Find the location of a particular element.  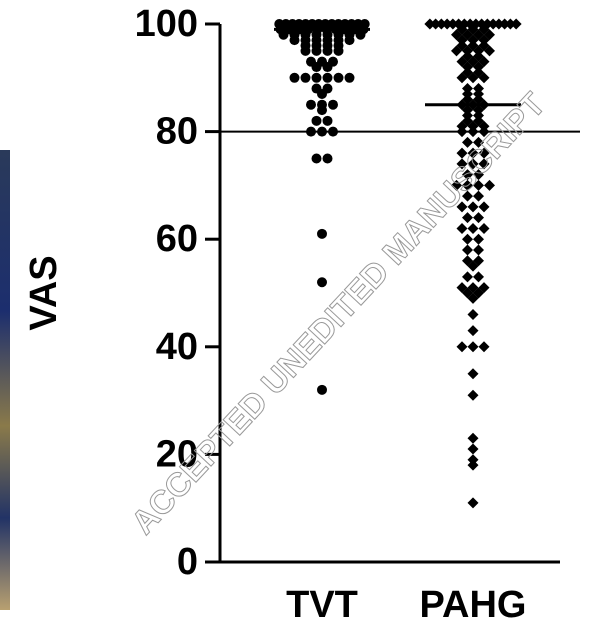

y-tick-label: 100 is located at coordinates (166, 24).